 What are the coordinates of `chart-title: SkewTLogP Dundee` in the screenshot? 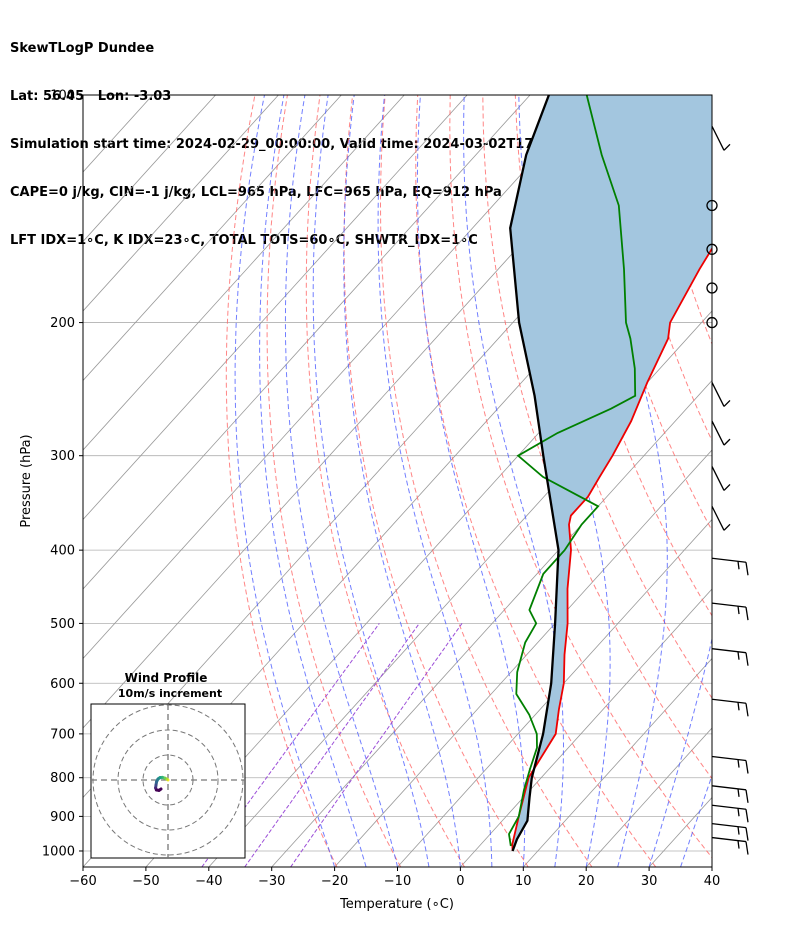 It's located at (82, 48).